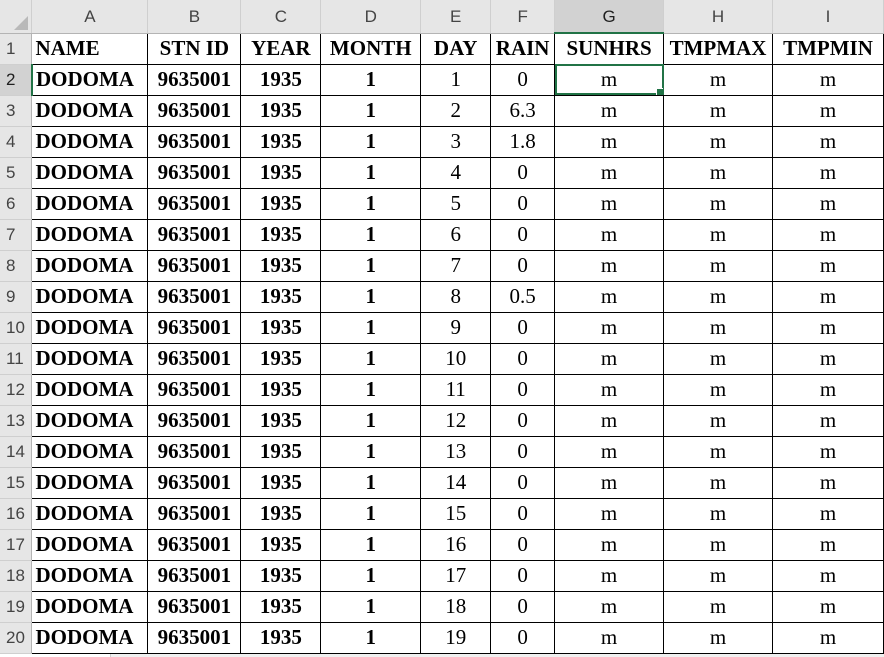 The height and width of the screenshot is (657, 884). I want to click on cell-d14: 1, so click(371, 452).